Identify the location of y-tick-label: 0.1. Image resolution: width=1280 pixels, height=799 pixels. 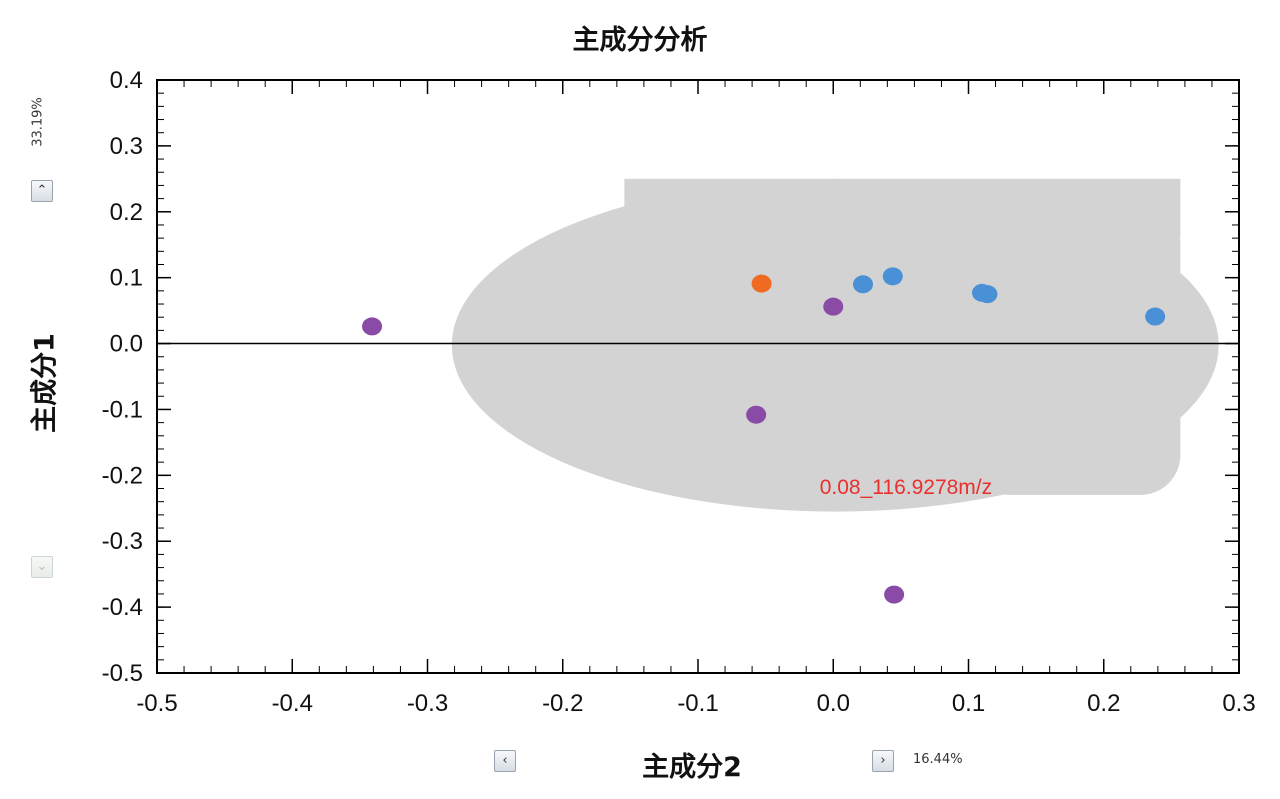
(126, 278).